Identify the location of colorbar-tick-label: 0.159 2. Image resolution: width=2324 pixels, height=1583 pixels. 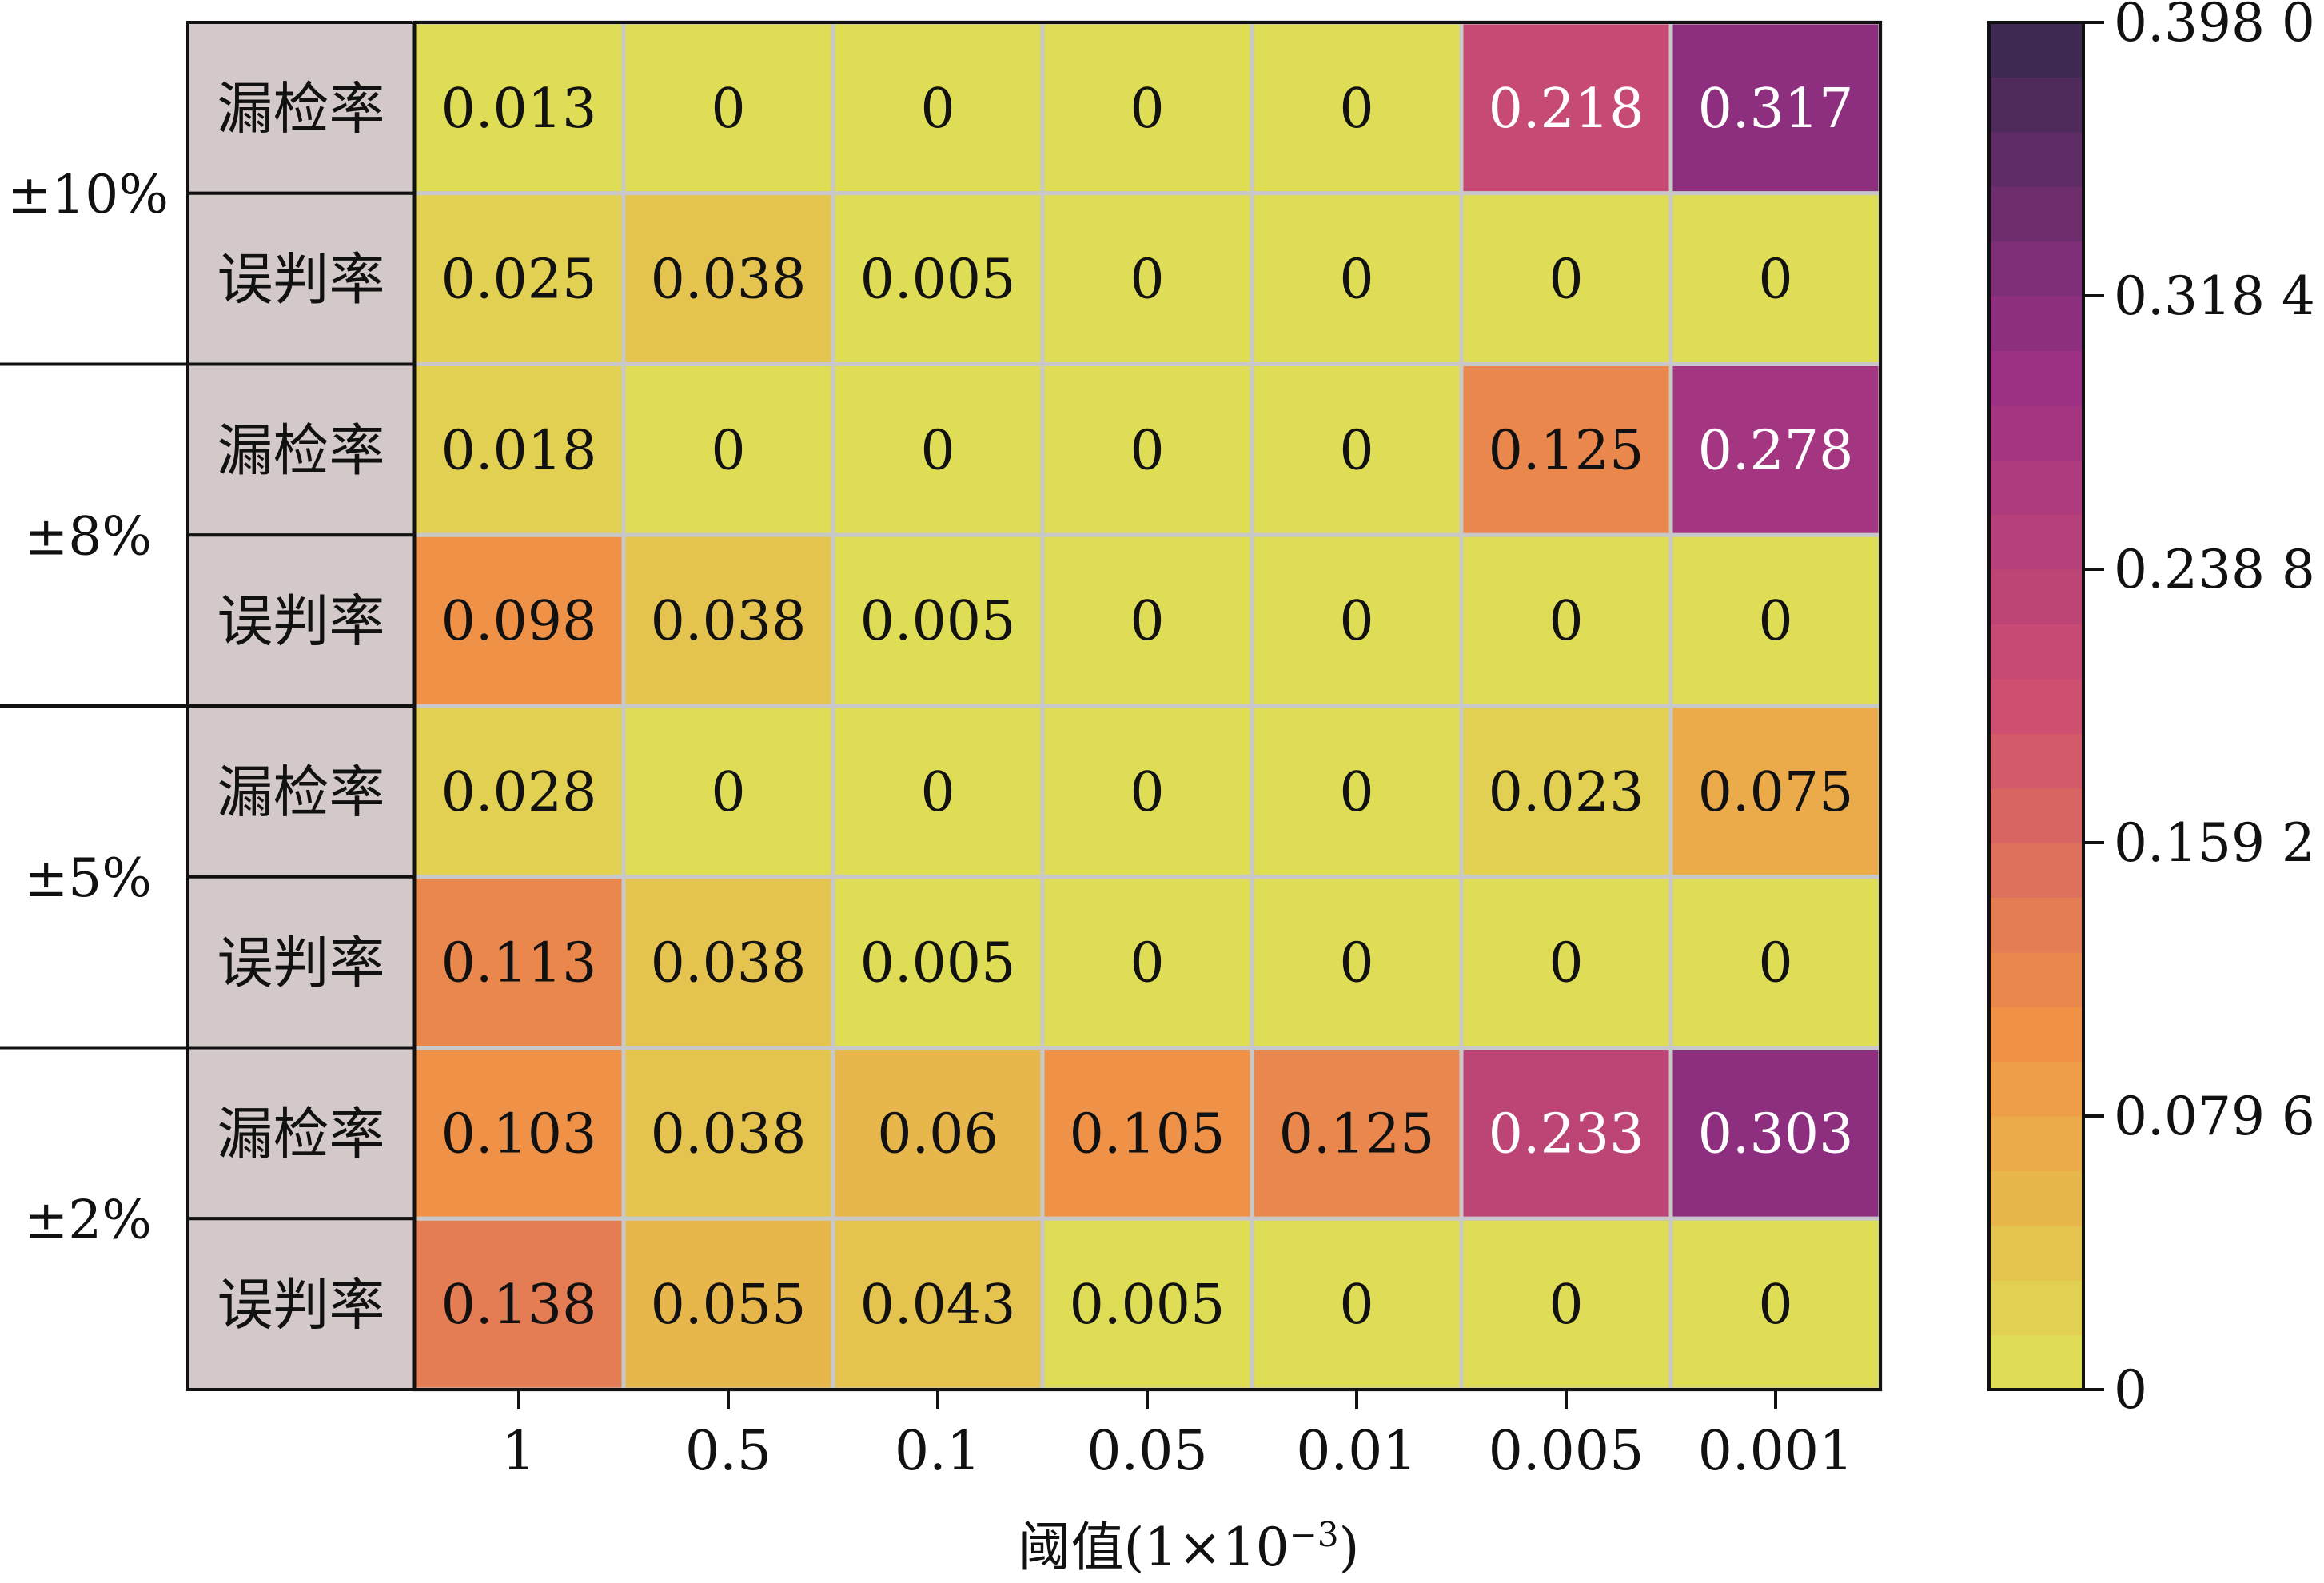
(2214, 843).